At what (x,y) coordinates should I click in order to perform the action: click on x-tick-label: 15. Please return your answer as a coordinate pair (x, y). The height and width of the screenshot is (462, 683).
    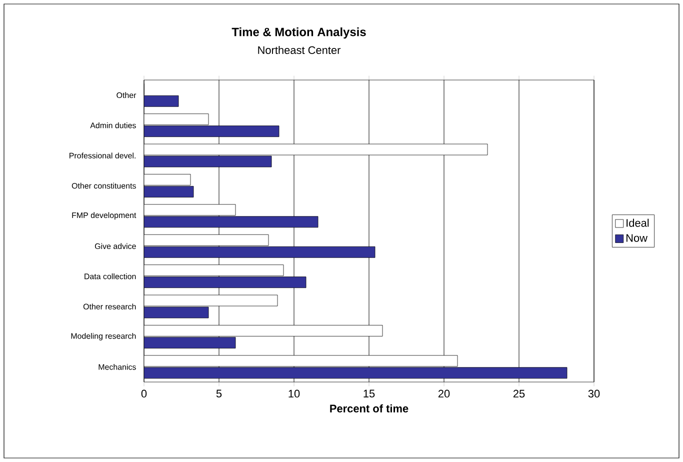
    Looking at the image, I should click on (369, 394).